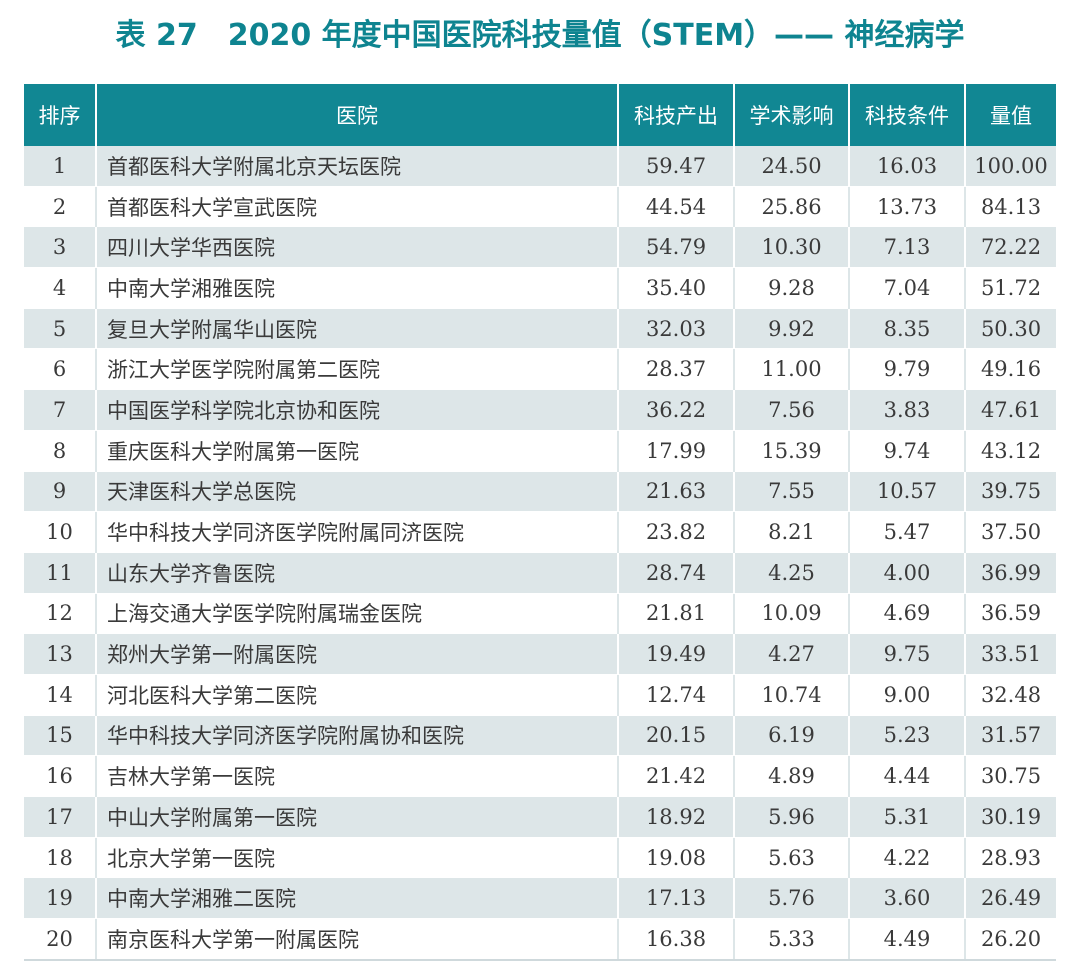 The height and width of the screenshot is (980, 1080). What do you see at coordinates (356, 898) in the screenshot?
I see `cell-hospital: 中南大学湘雅二医院` at bounding box center [356, 898].